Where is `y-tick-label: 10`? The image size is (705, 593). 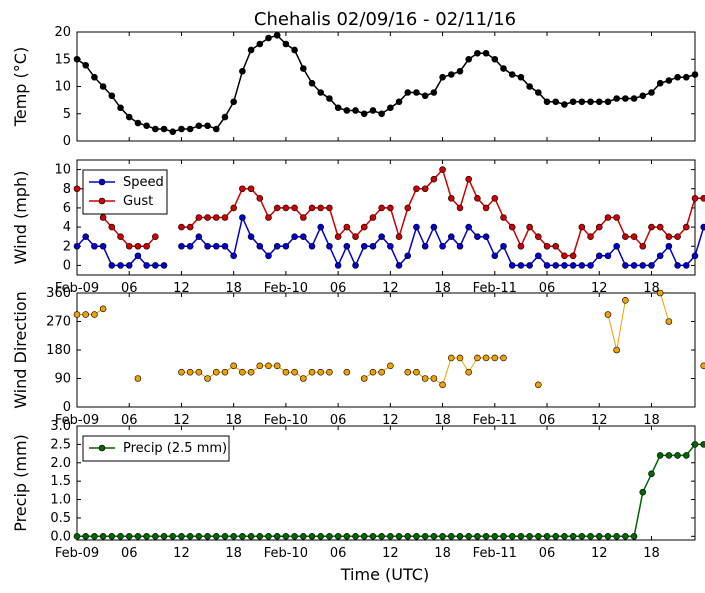
y-tick-label: 10 is located at coordinates (62, 87).